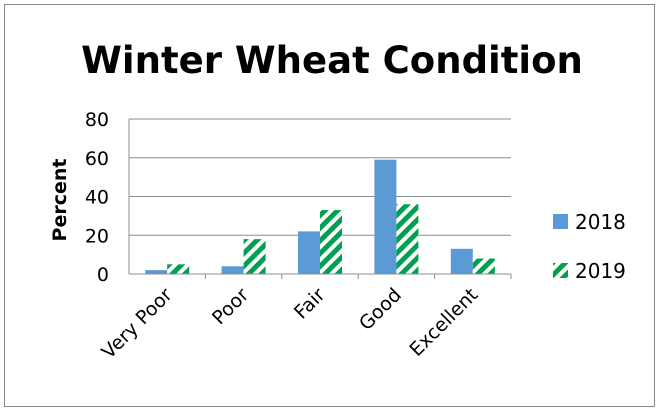  I want to click on legend-label-2019: 2019, so click(600, 271).